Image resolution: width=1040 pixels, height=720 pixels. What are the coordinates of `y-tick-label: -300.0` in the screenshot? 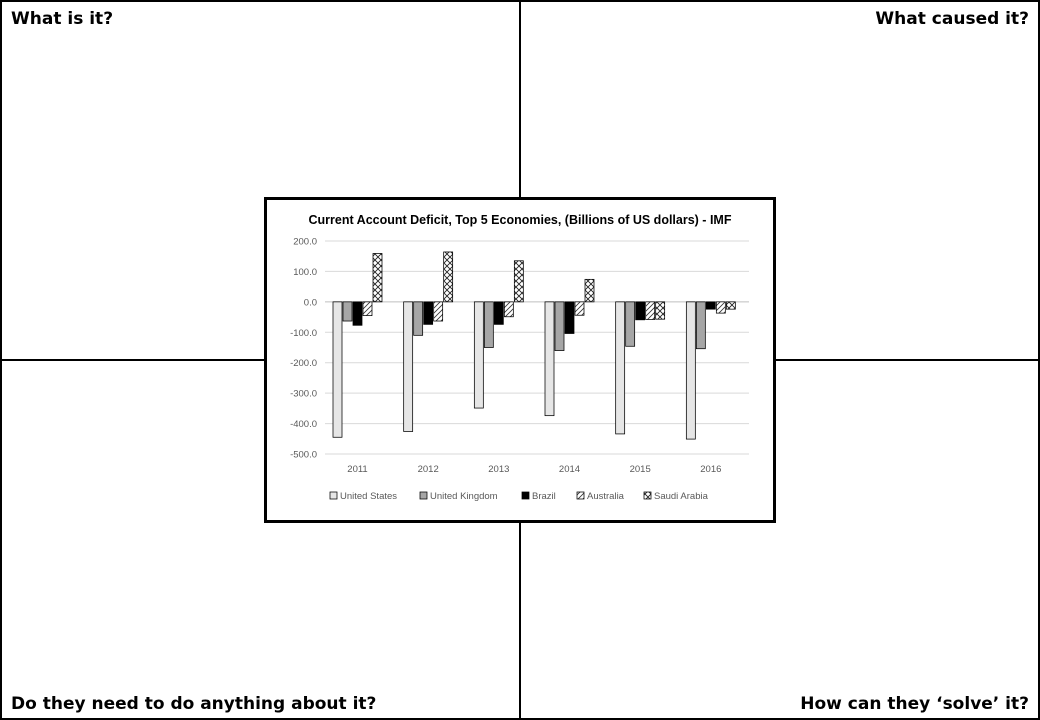 It's located at (303, 394).